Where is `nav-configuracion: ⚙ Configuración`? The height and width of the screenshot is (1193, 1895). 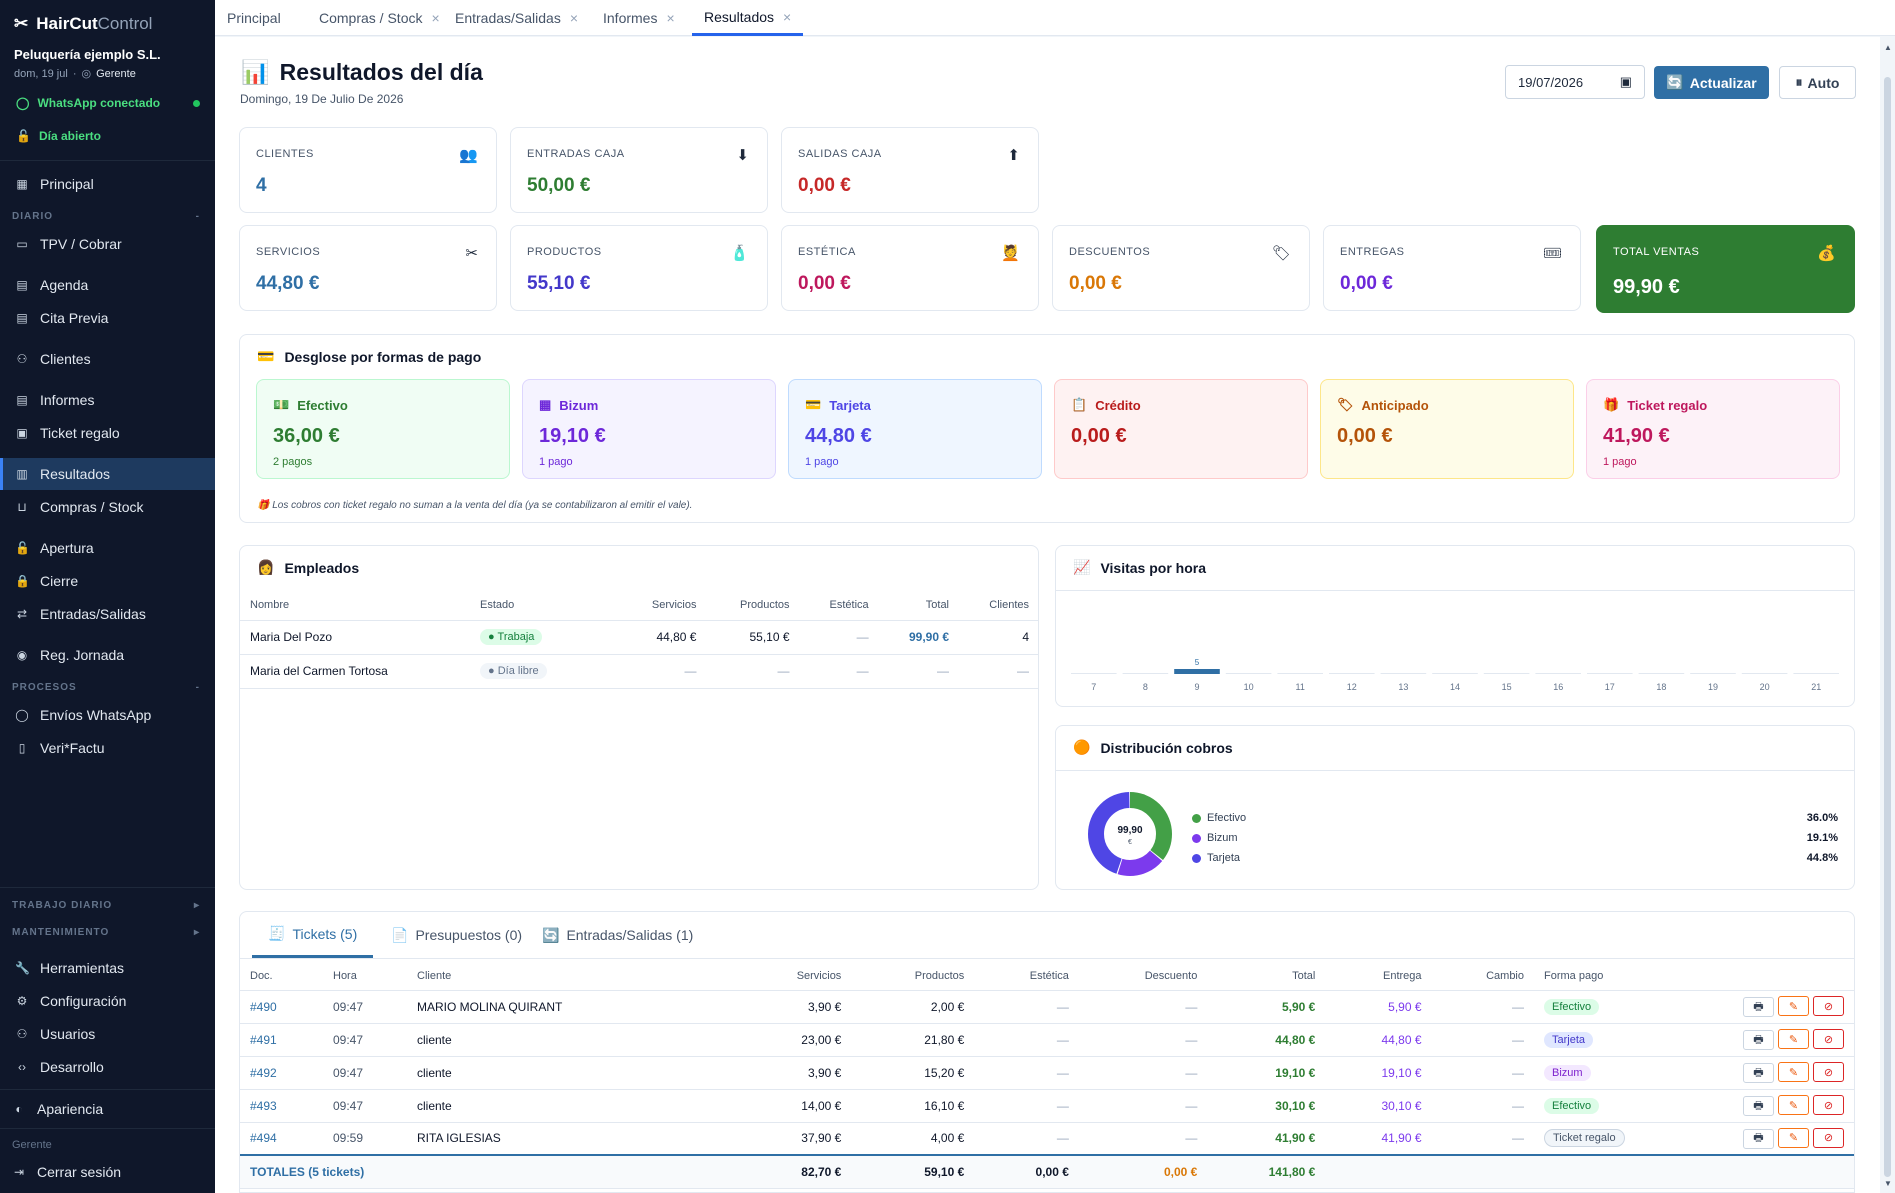 nav-configuracion: ⚙ Configuración is located at coordinates (107, 1001).